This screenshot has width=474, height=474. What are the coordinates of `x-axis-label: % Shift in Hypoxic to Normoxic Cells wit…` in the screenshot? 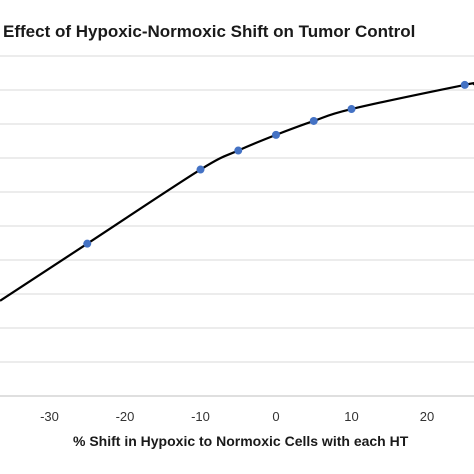 It's located at (241, 441).